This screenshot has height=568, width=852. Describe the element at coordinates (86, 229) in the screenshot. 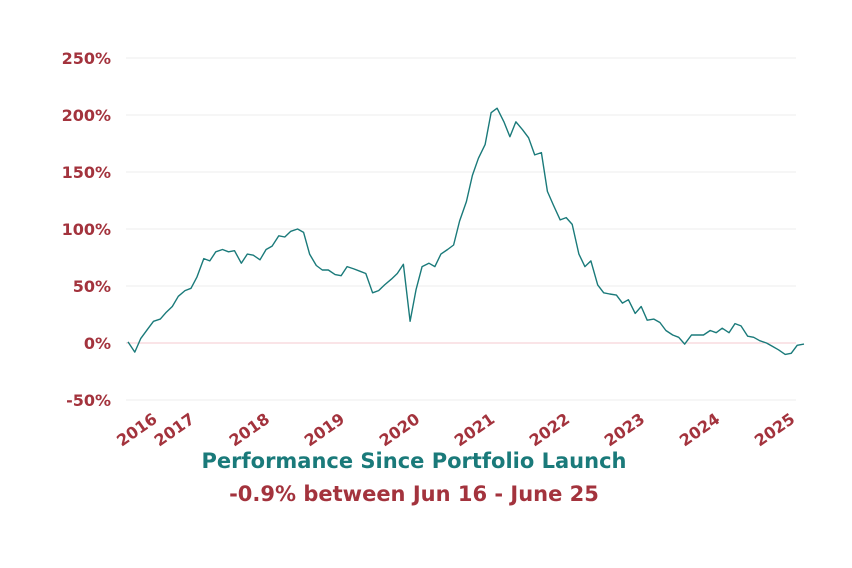

I see `y-axis-tick-labels: -50% 0% 50% 100% 150% 200% 250%` at that location.